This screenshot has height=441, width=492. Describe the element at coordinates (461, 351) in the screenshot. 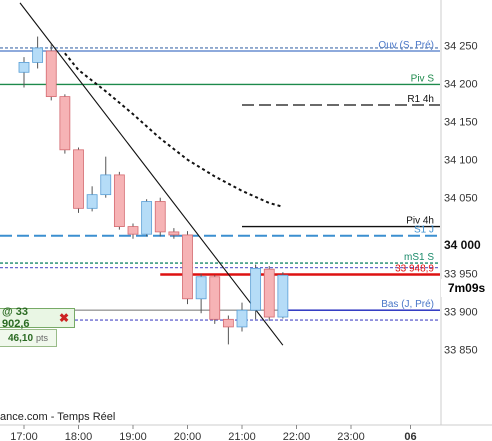

I see `y-tick-label-8: 33 850` at that location.